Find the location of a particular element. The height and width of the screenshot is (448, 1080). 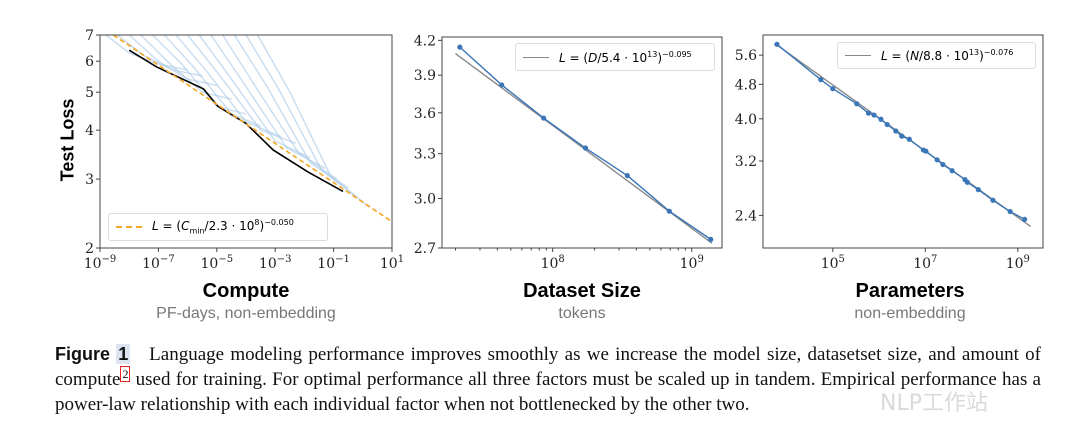

dataset-subtitle: tokens is located at coordinates (582, 313).